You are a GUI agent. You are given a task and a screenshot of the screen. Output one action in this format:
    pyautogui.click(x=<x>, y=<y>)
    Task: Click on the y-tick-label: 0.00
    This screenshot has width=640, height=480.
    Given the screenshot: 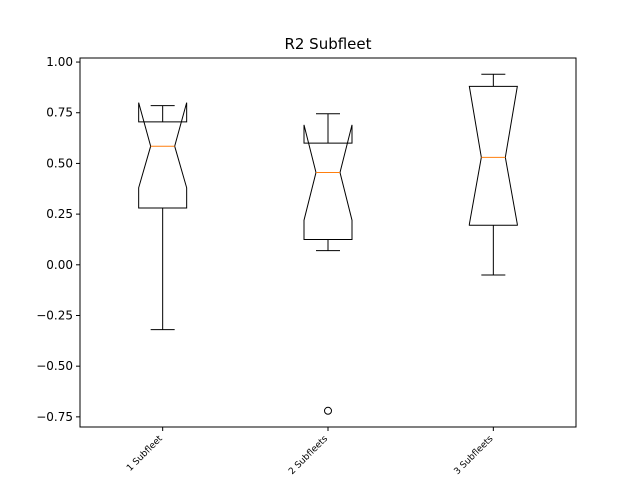 What is the action you would take?
    pyautogui.click(x=59, y=265)
    